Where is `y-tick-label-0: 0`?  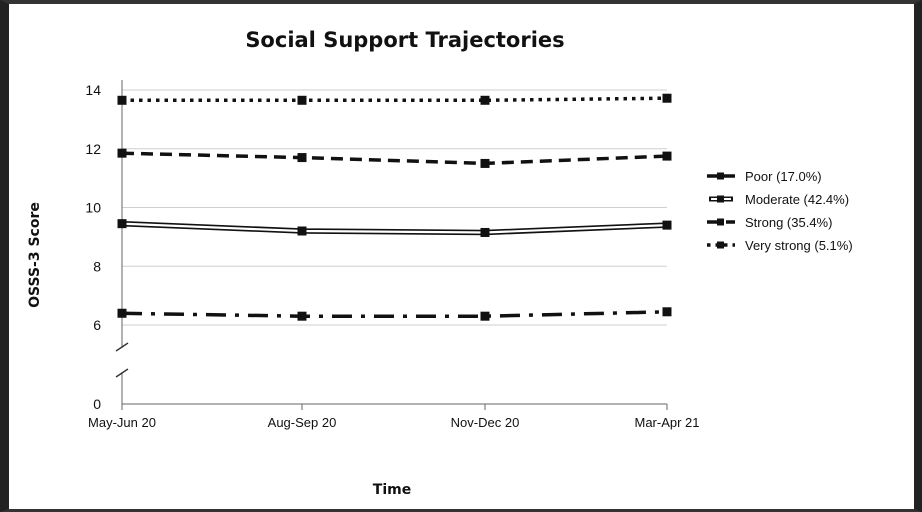
y-tick-label-0: 0 is located at coordinates (97, 404).